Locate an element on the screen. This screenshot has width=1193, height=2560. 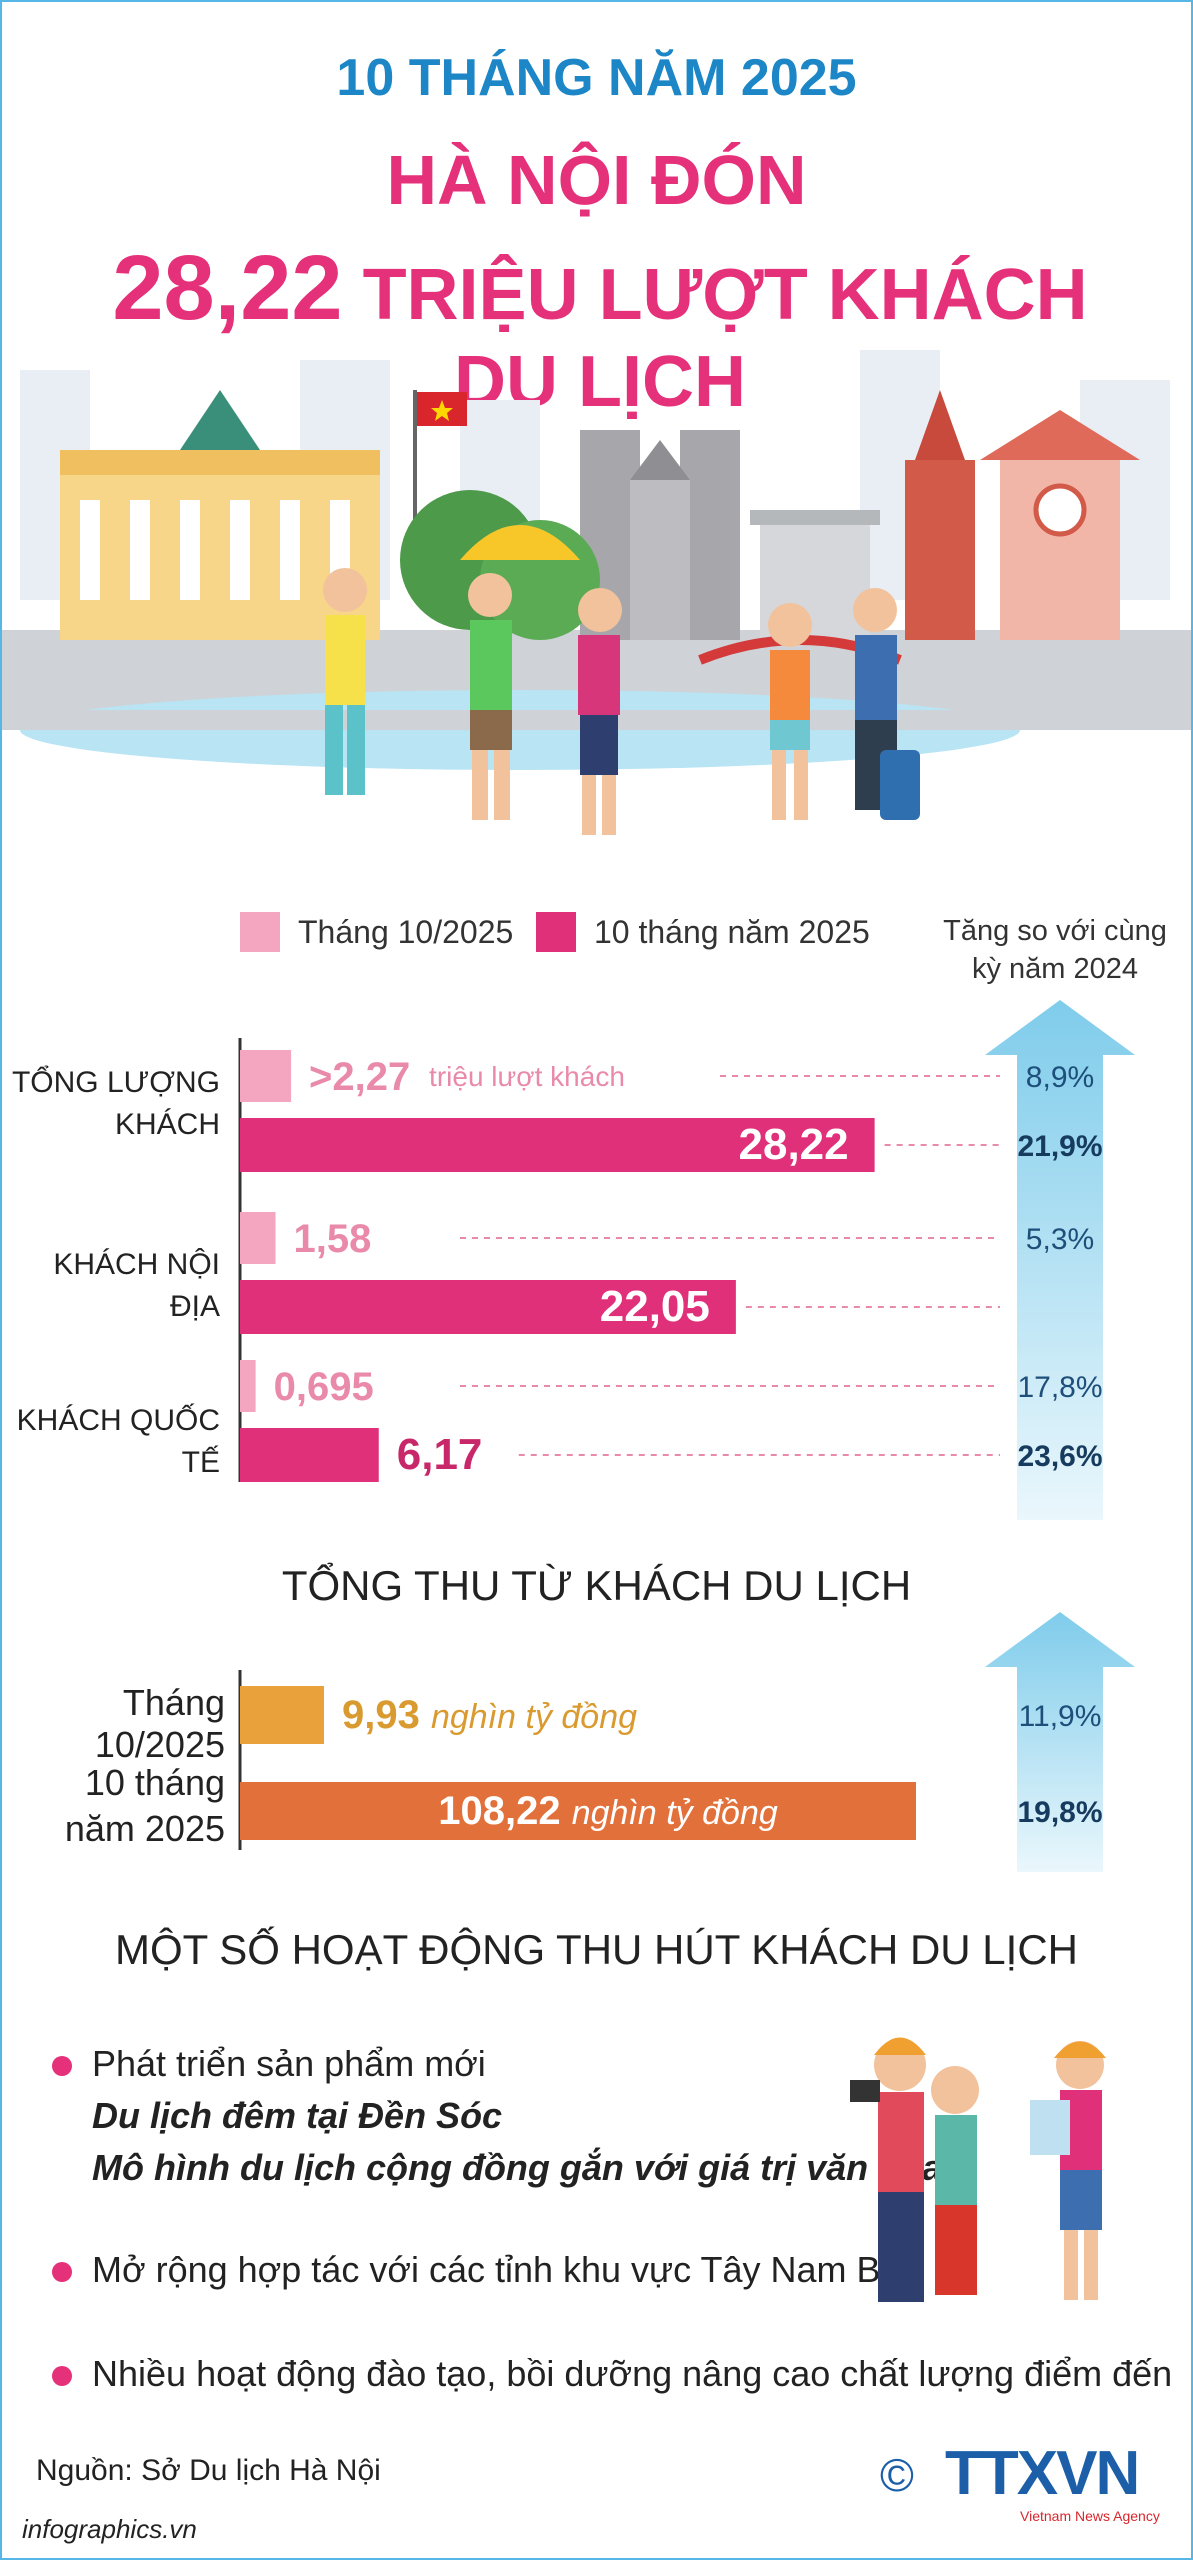
revenue-label-10months-1: 10 tháng is located at coordinates (154, 1782).